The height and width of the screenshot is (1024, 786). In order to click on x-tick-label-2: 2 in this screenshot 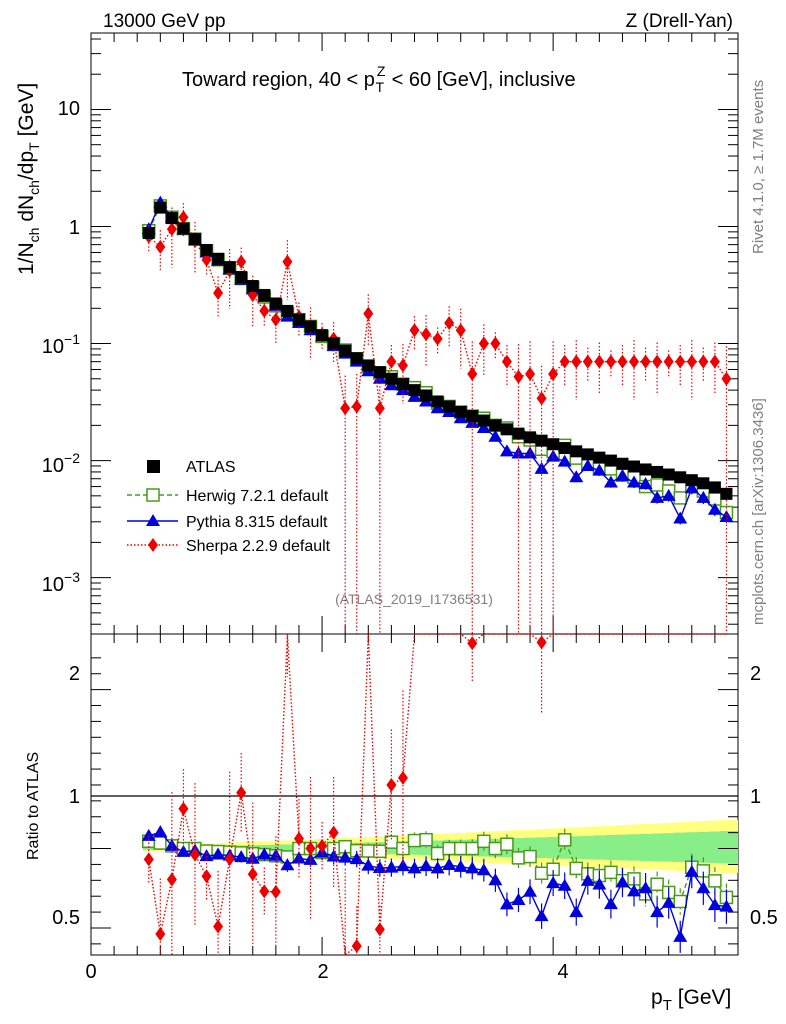, I will do `click(322, 972)`.